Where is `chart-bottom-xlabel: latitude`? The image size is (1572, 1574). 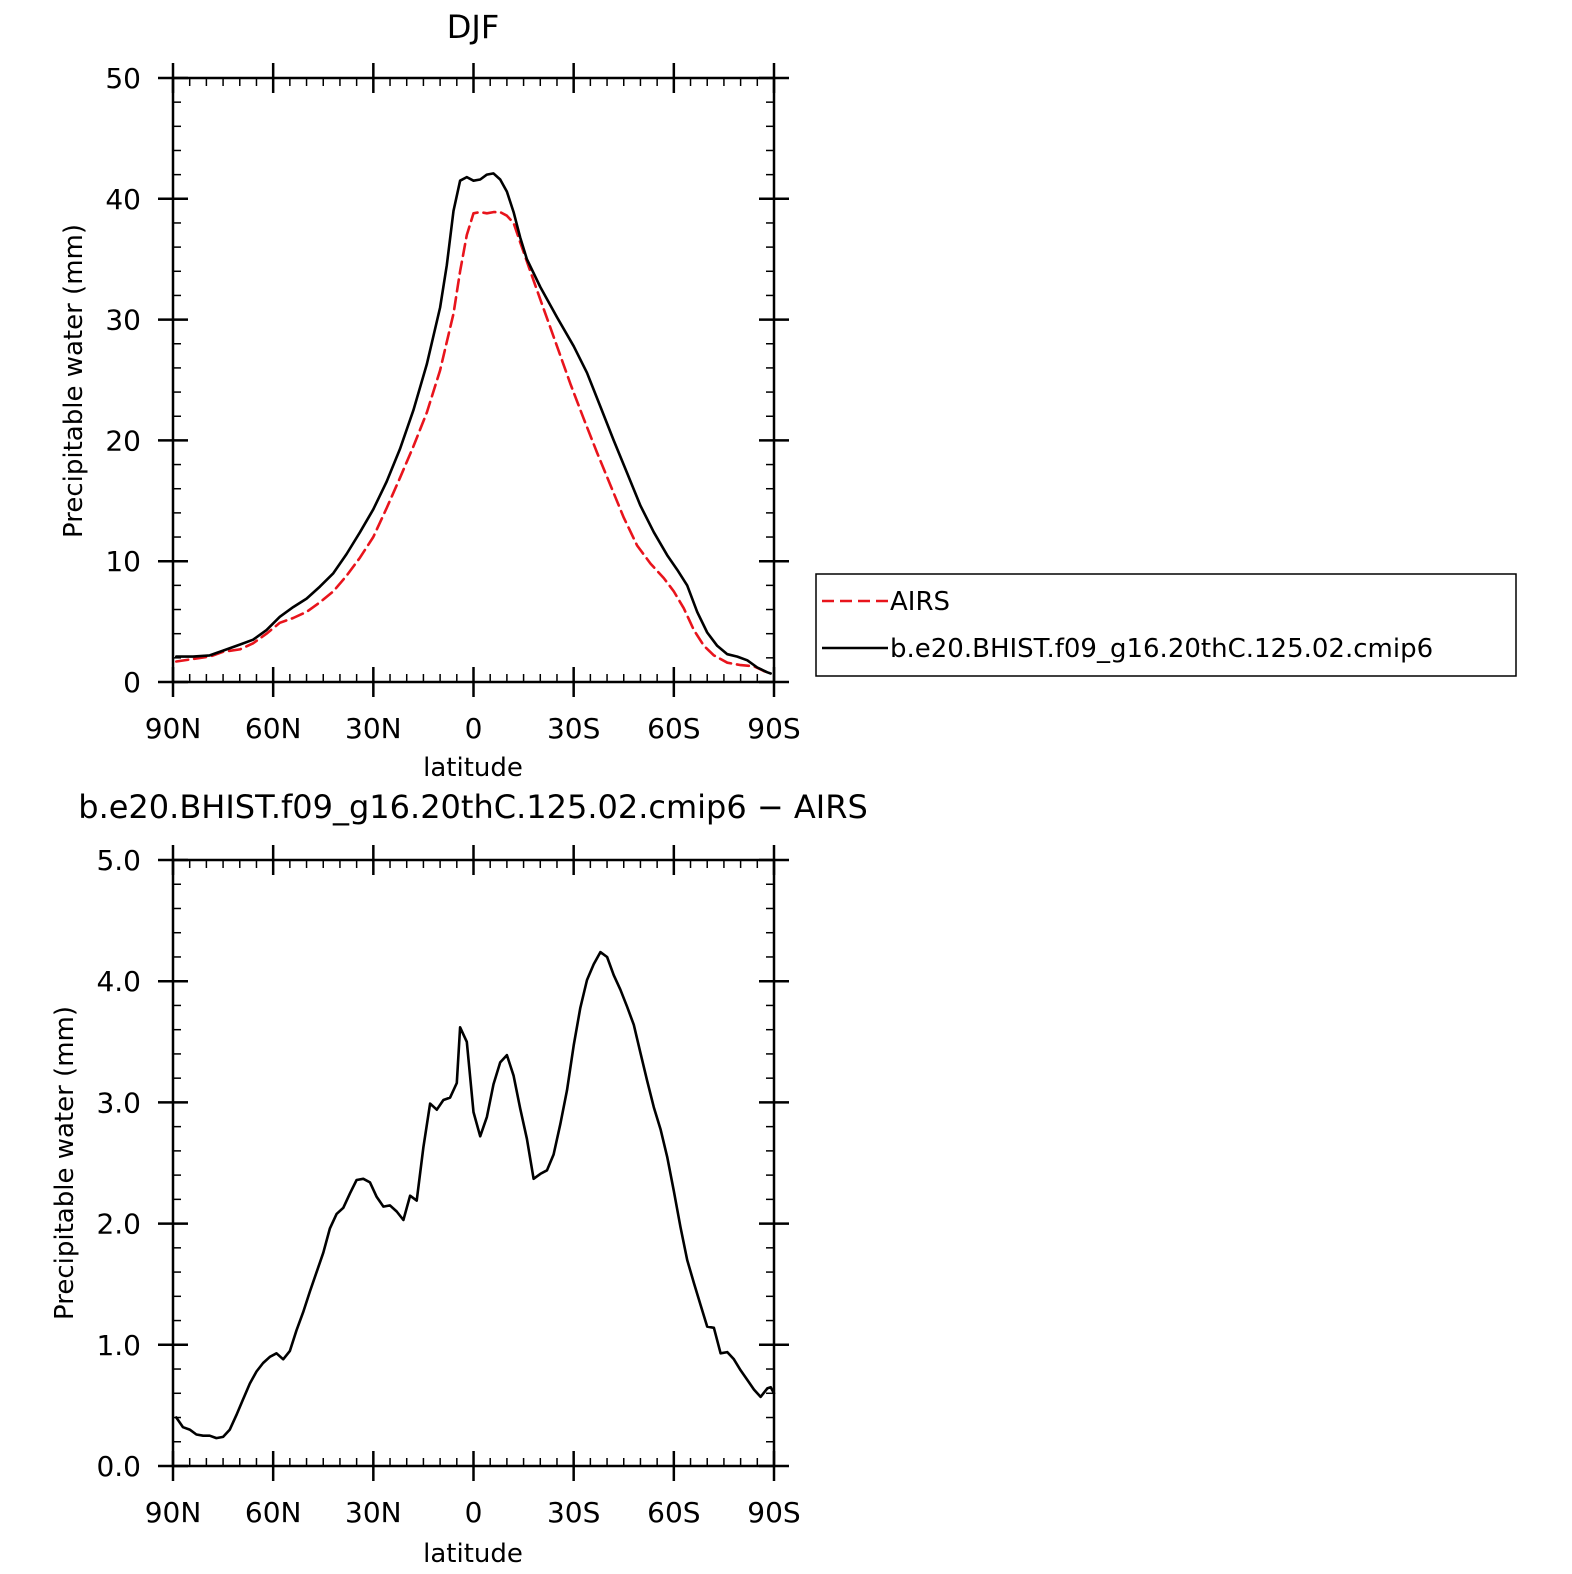 chart-bottom-xlabel: latitude is located at coordinates (473, 1554).